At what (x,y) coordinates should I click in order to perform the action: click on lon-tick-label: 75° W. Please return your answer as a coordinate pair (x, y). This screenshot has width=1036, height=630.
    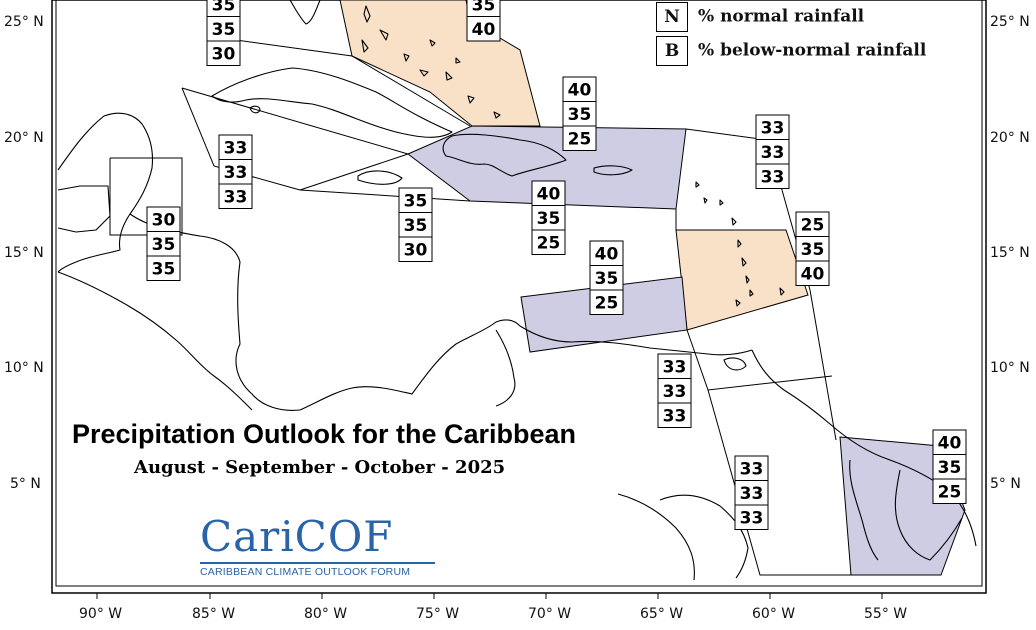
    Looking at the image, I should click on (437, 614).